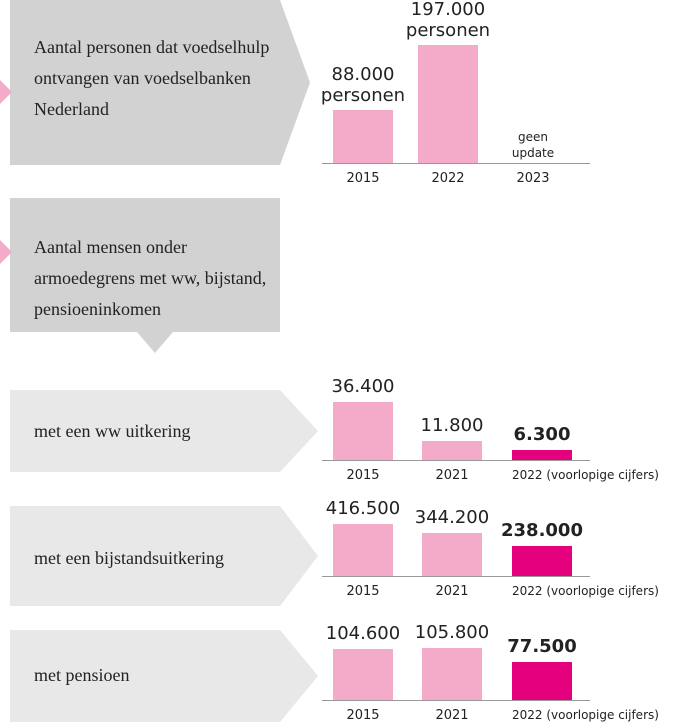  I want to click on annotation: geen update, so click(533, 145).